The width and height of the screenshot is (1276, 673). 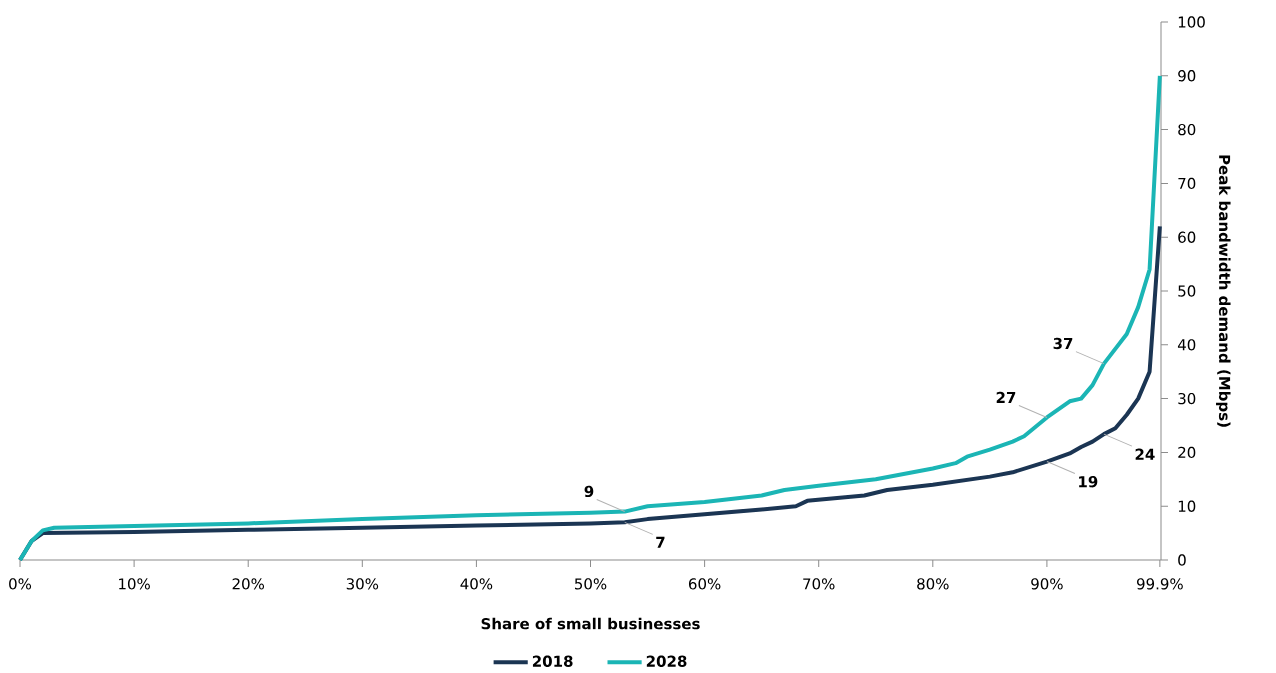 I want to click on y-tick-label: 80, so click(x=1187, y=129).